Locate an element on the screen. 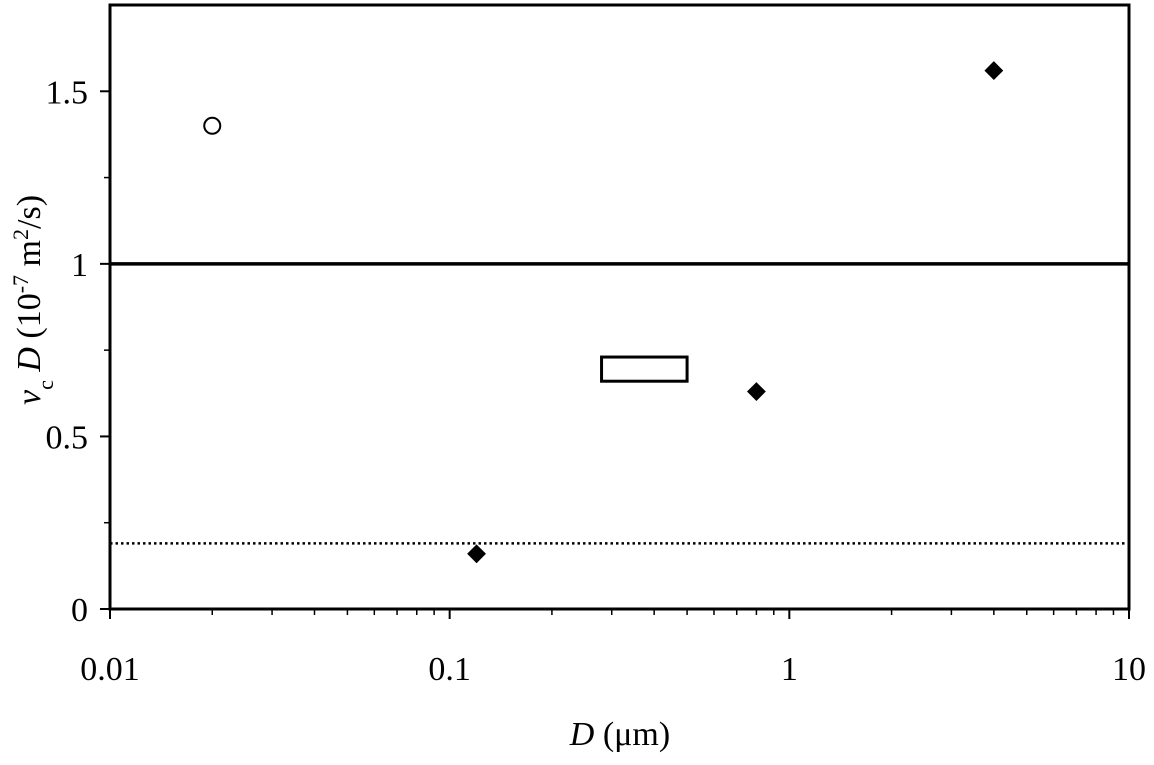  label-part: /s) is located at coordinates (29, 212).